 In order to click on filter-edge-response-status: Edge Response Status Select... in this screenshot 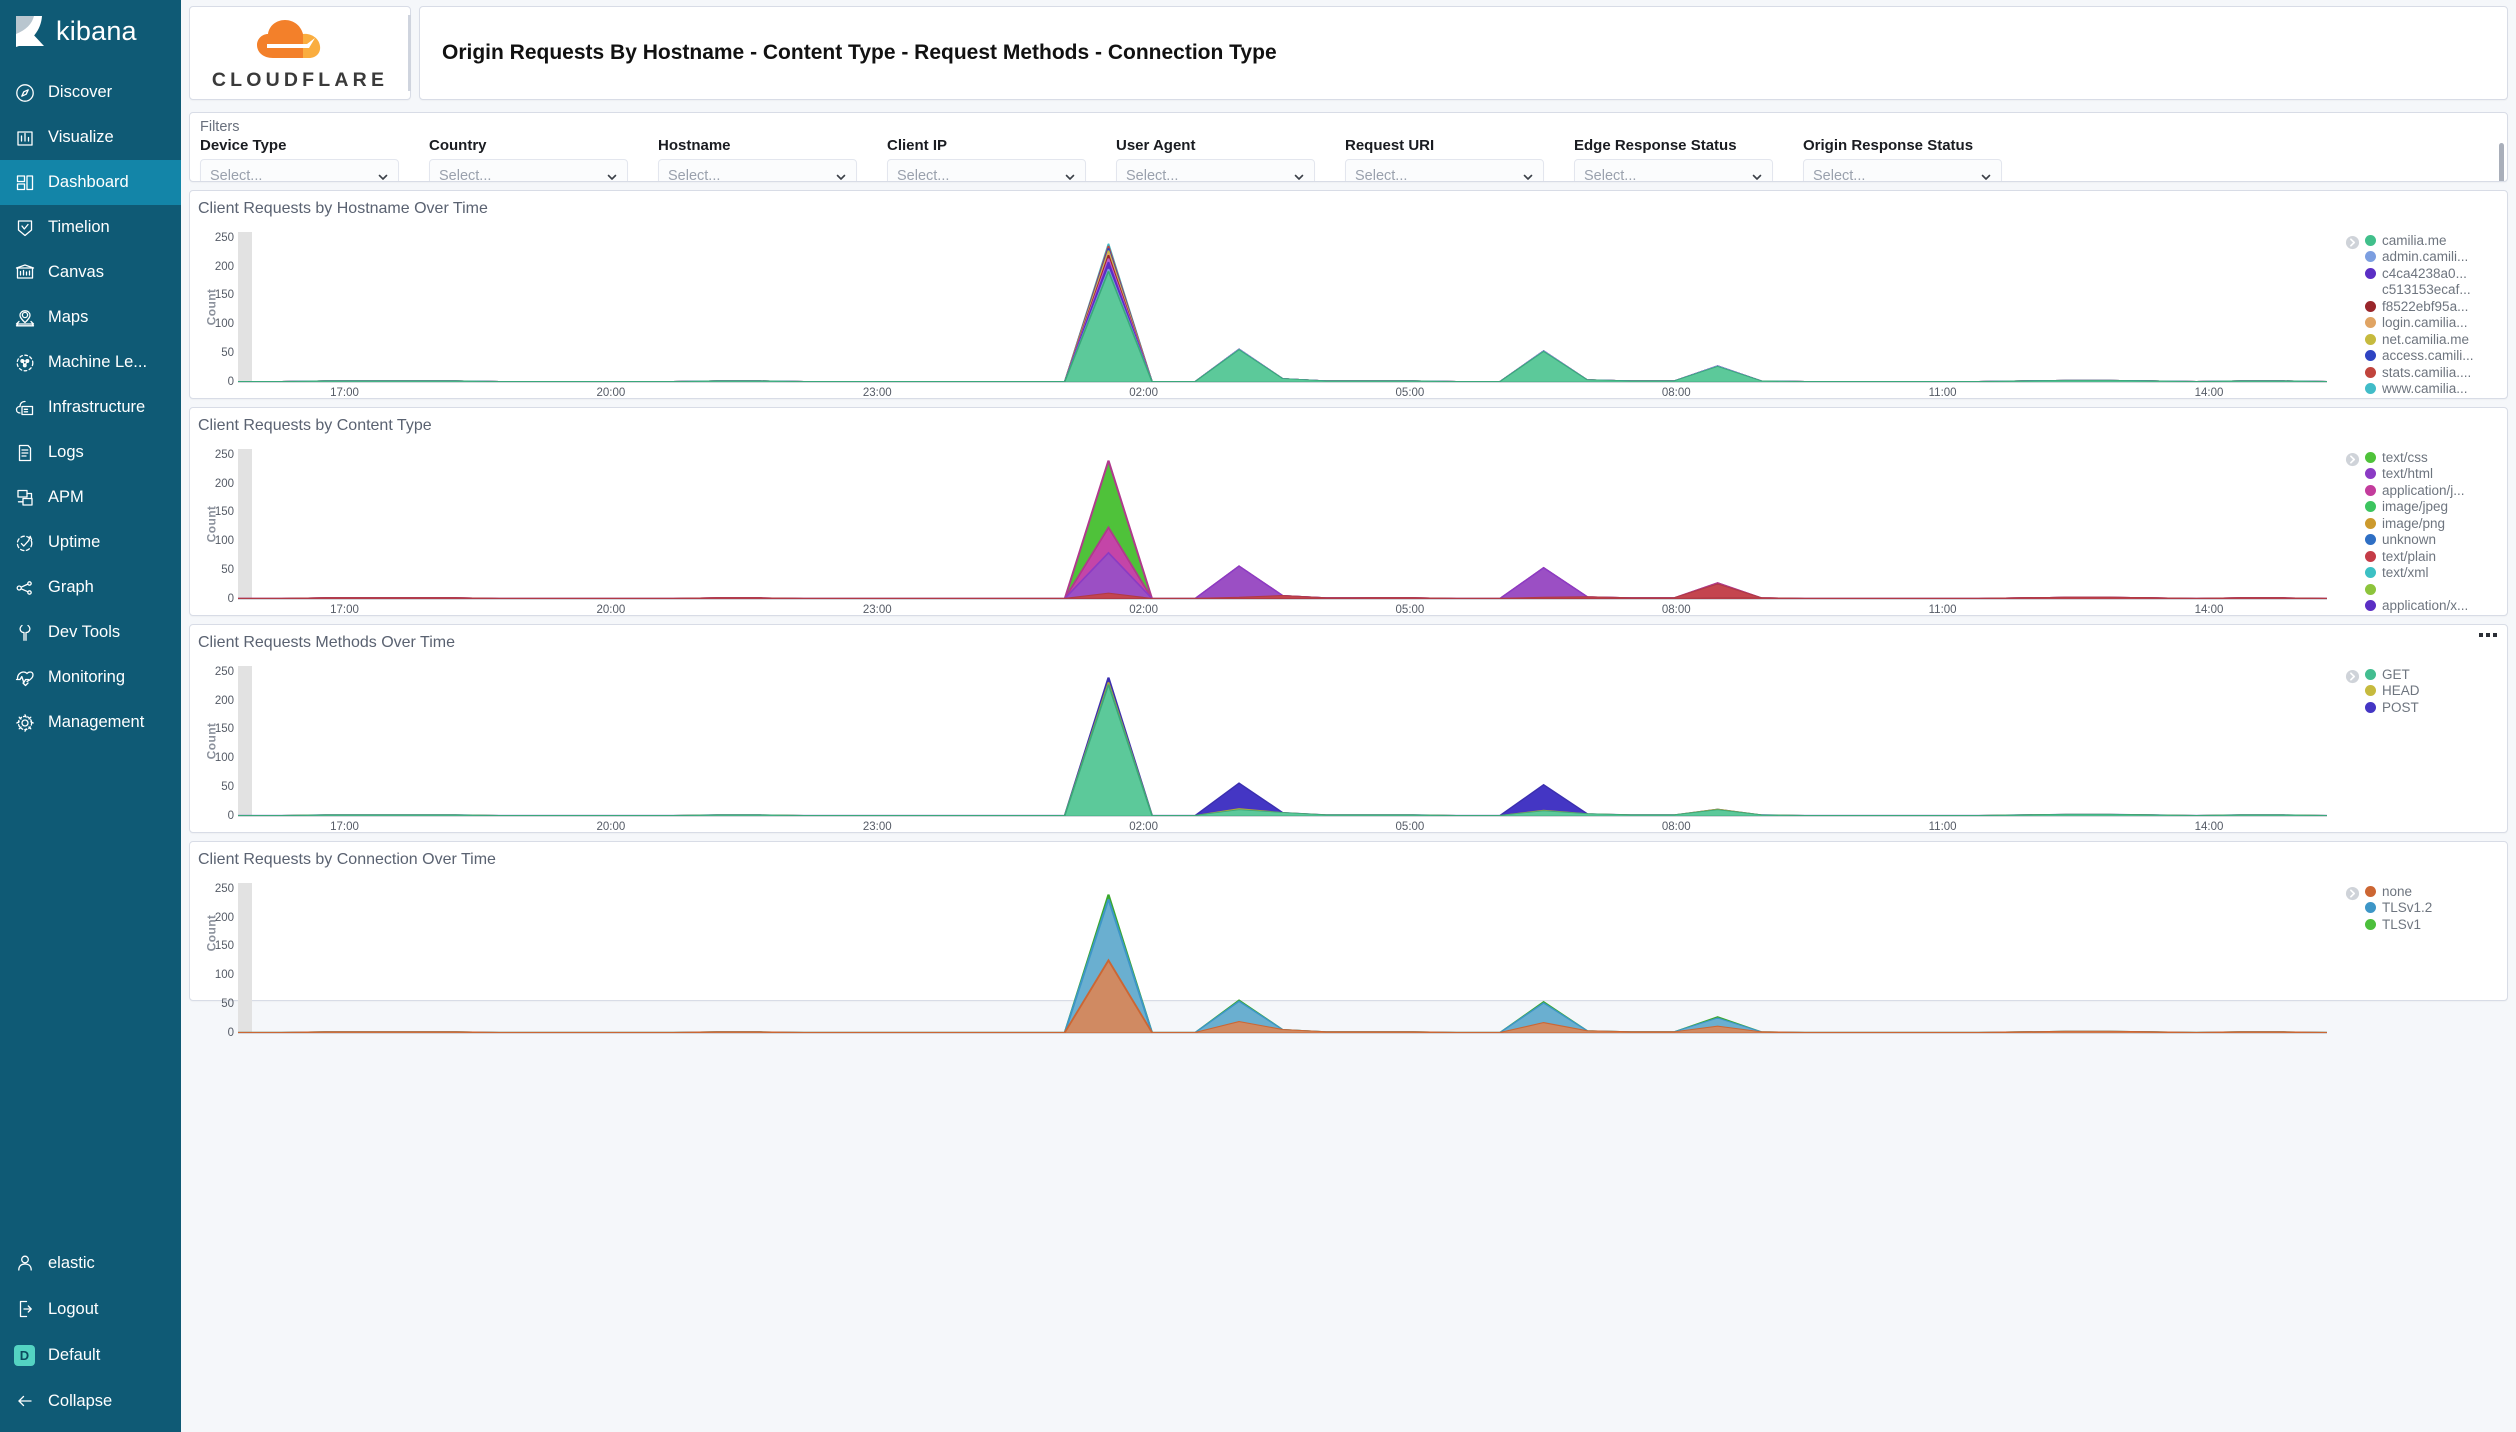, I will do `click(1688, 159)`.